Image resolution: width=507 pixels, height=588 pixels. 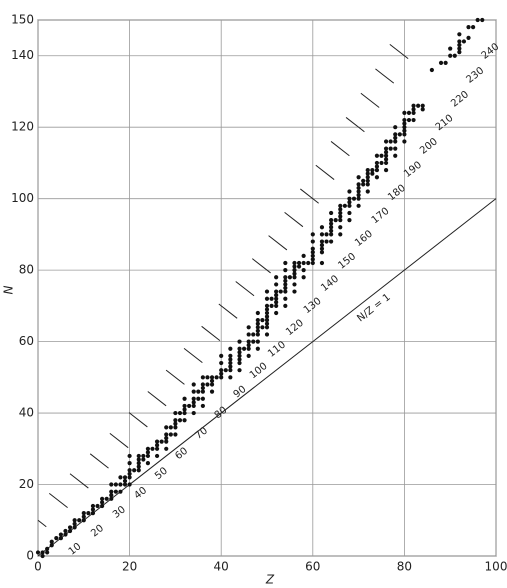 I want to click on y-tick-label: 60, so click(x=26, y=341).